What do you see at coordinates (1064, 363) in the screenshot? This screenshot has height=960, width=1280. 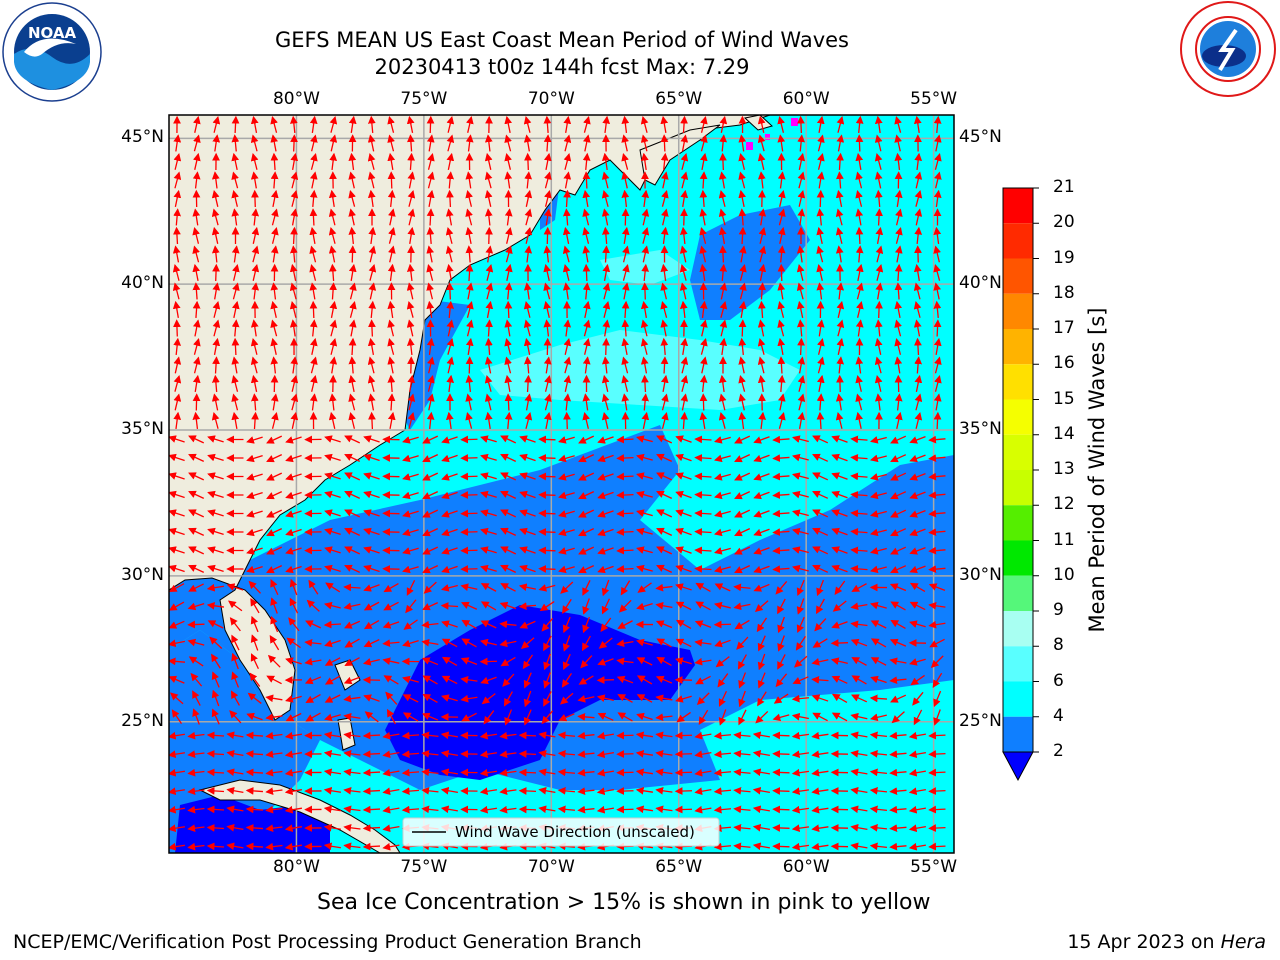 I see `colorbar-tick-label: 16` at bounding box center [1064, 363].